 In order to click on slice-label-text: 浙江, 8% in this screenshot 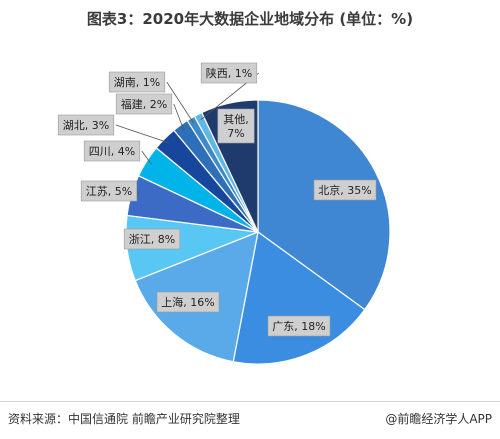, I will do `click(152, 239)`.